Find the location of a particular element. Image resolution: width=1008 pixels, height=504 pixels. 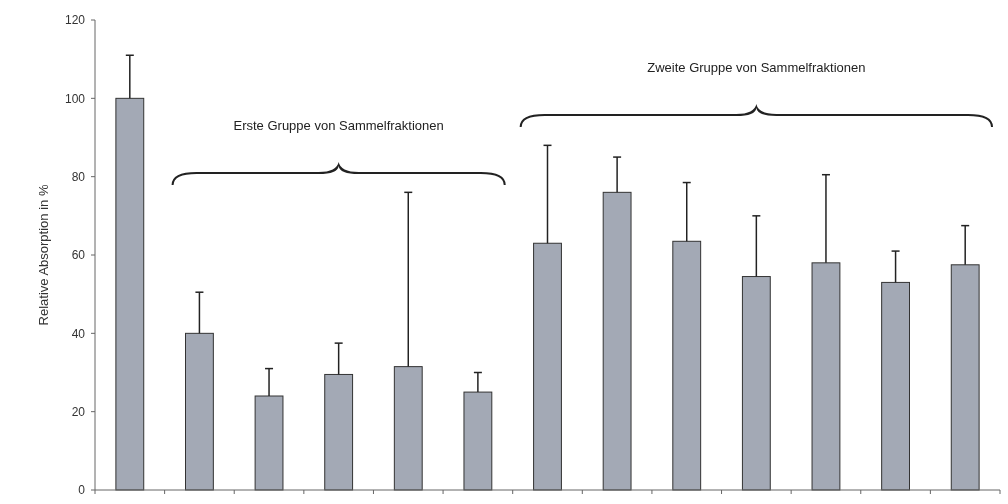

y-tick-label: 20 is located at coordinates (78, 411).